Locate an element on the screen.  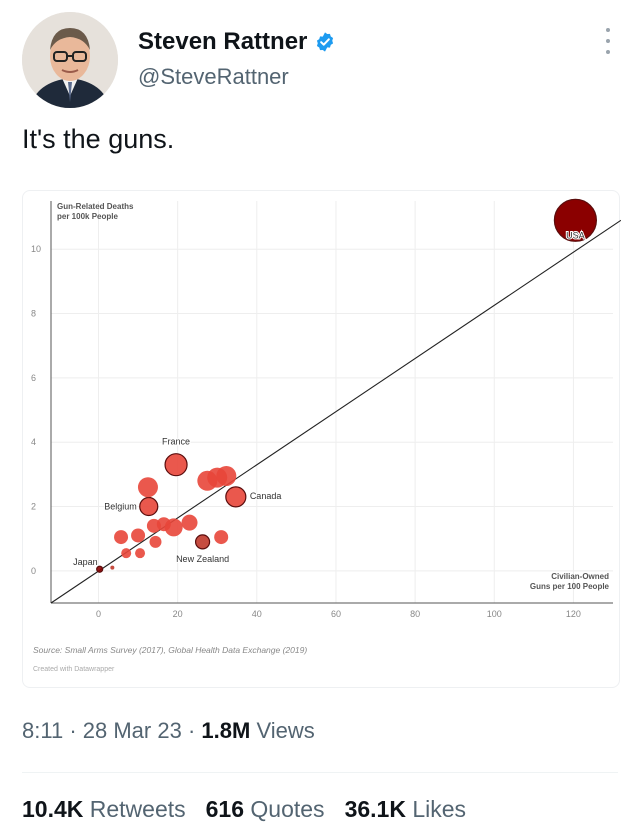
point-label: USA is located at coordinates (575, 235).